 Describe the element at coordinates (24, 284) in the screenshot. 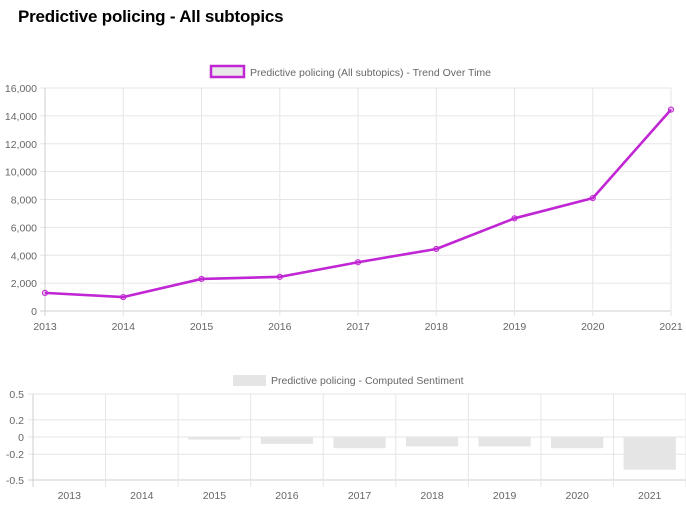

I see `y-tick-label: 2,000` at that location.